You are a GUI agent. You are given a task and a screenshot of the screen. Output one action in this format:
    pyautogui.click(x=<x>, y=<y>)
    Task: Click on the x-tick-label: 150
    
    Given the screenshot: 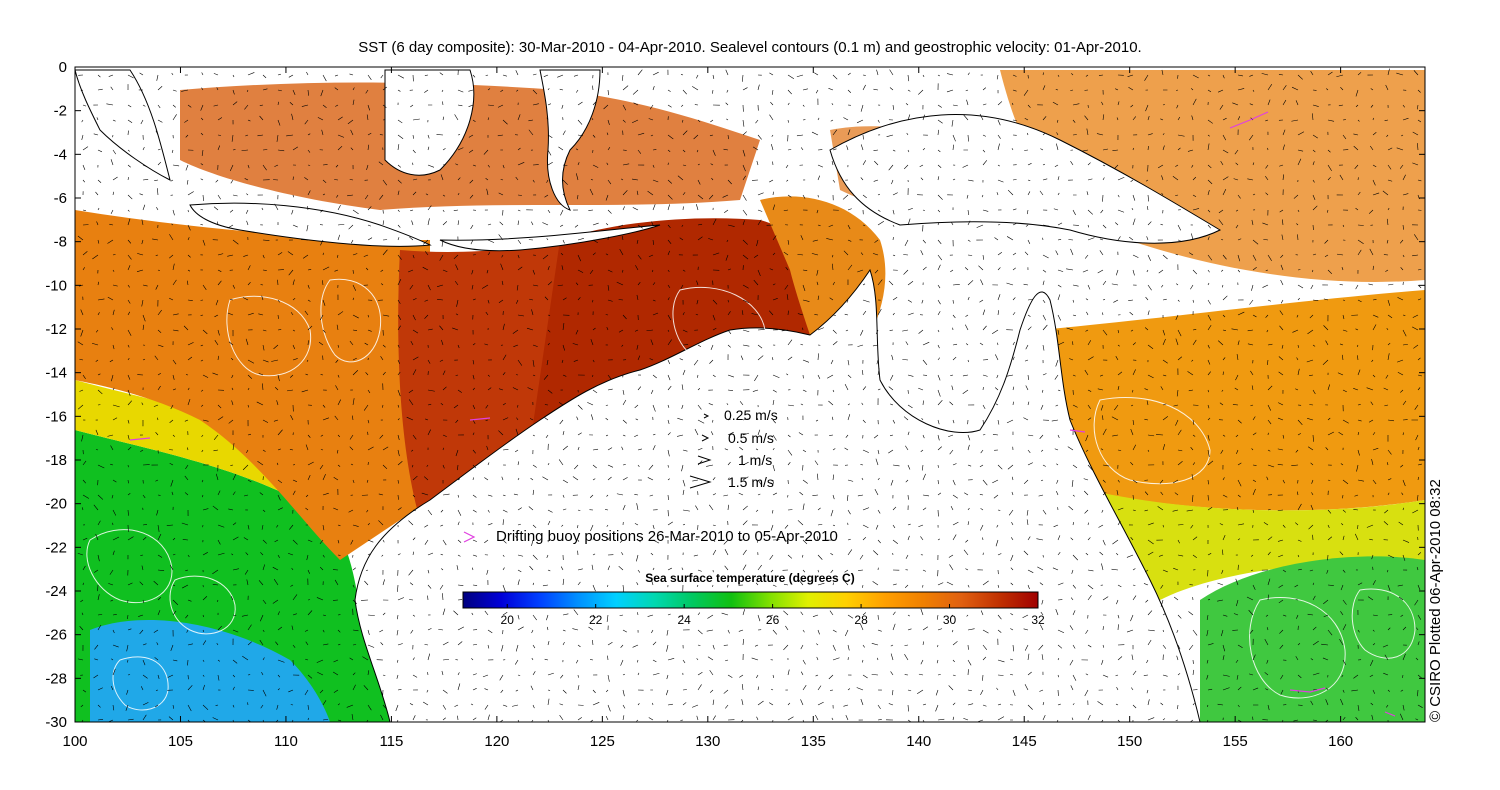 What is the action you would take?
    pyautogui.click(x=1129, y=741)
    